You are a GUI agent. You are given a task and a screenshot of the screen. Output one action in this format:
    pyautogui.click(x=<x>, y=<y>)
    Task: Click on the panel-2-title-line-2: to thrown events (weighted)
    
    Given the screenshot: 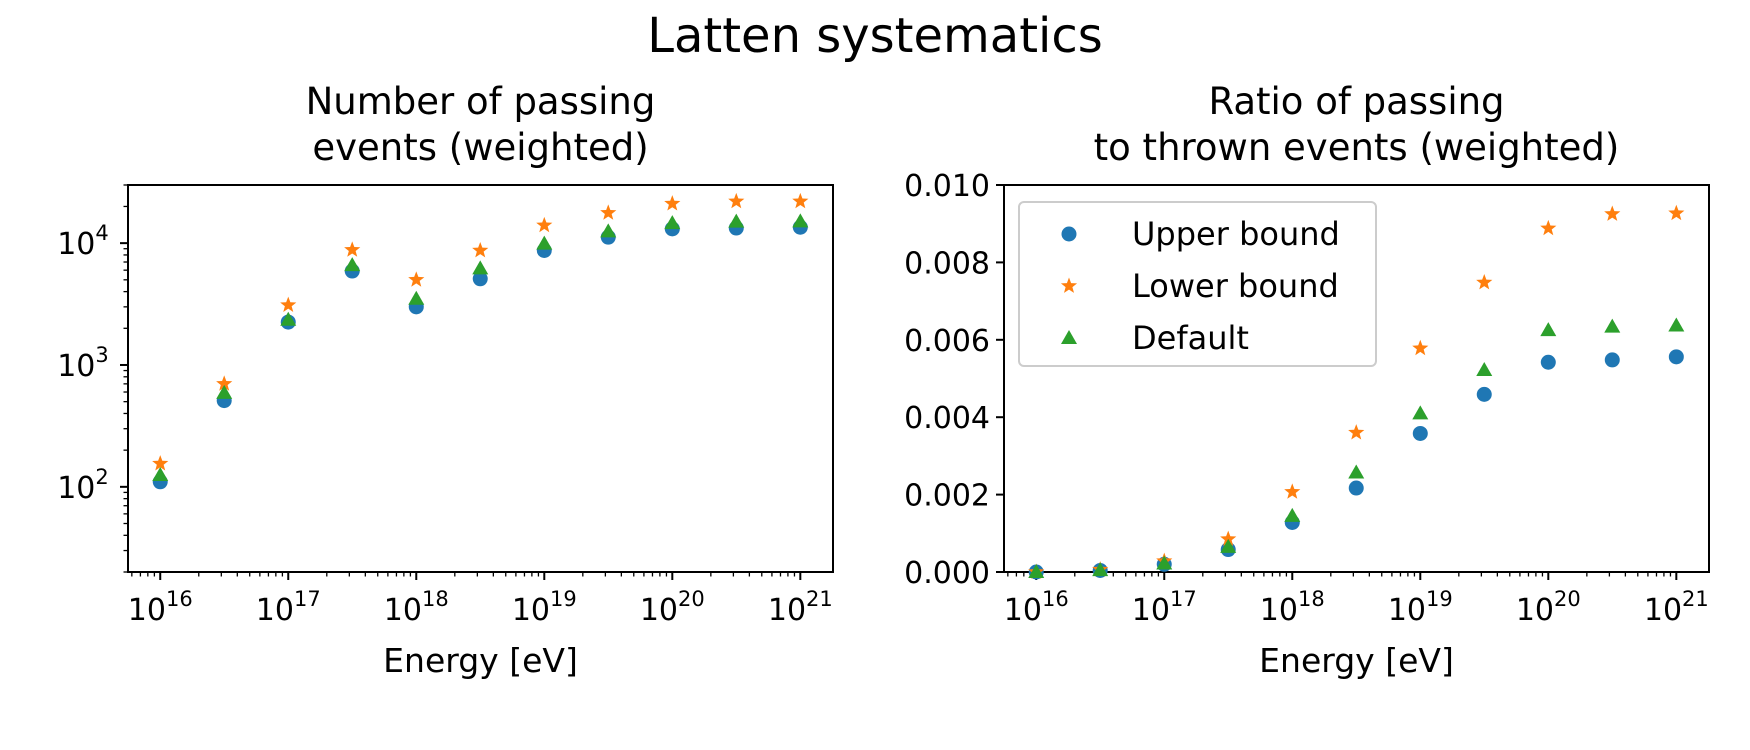 What is the action you would take?
    pyautogui.click(x=1357, y=147)
    